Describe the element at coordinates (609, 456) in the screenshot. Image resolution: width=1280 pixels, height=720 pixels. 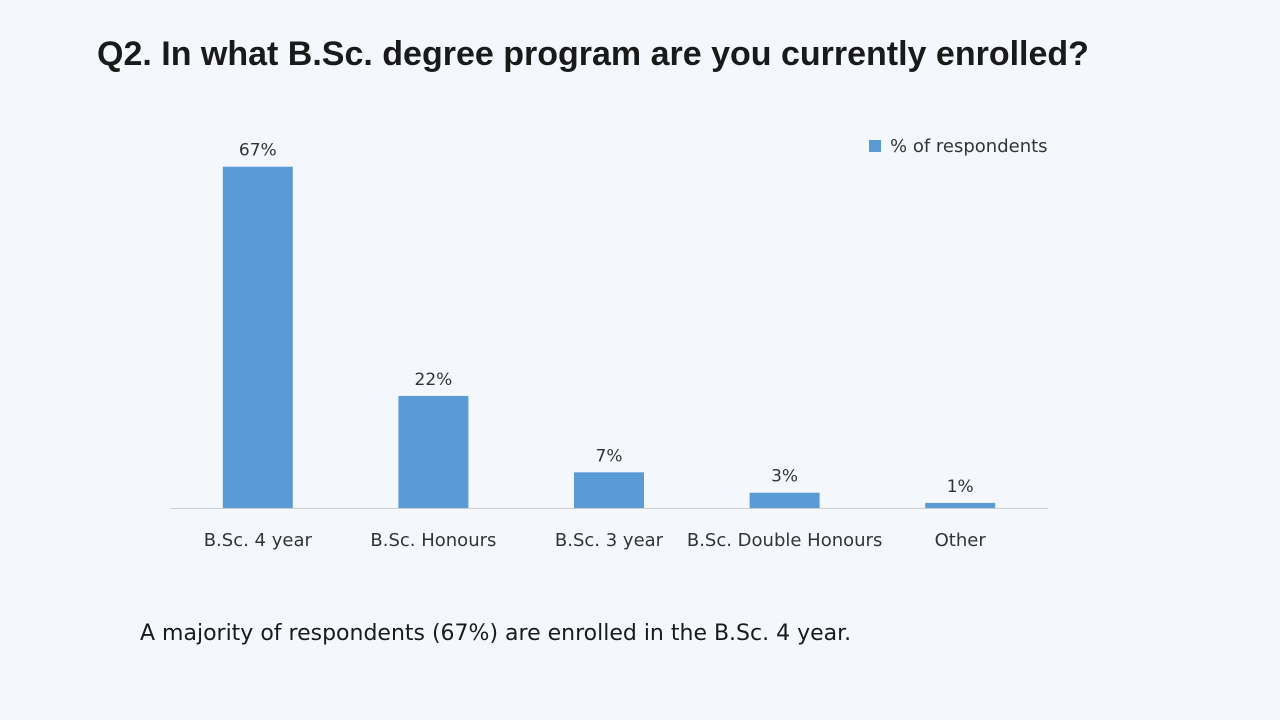
I see `data-label-b-sc-3-year: 7%` at that location.